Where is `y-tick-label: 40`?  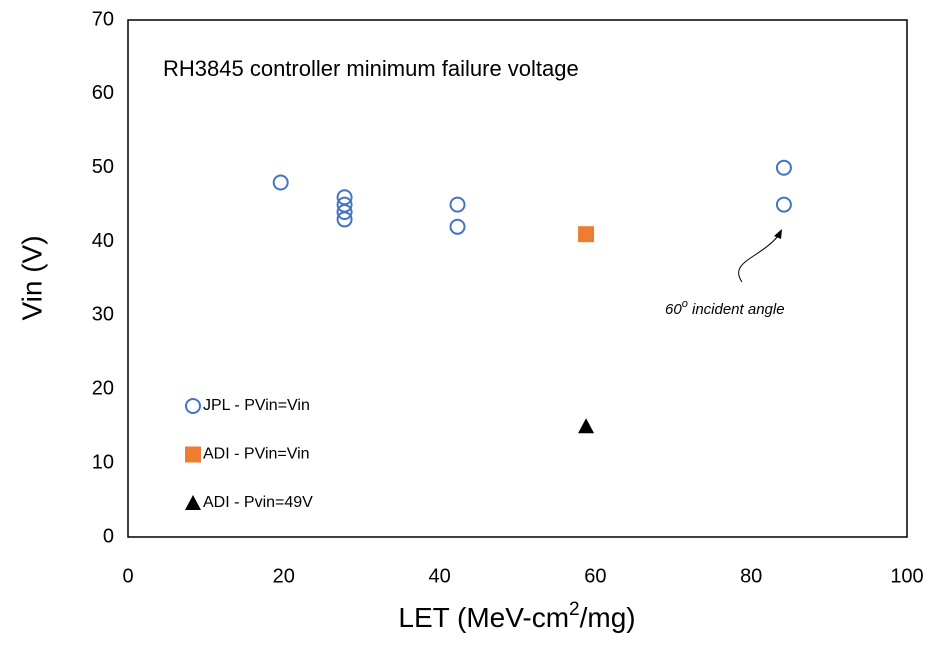 y-tick-label: 40 is located at coordinates (103, 241).